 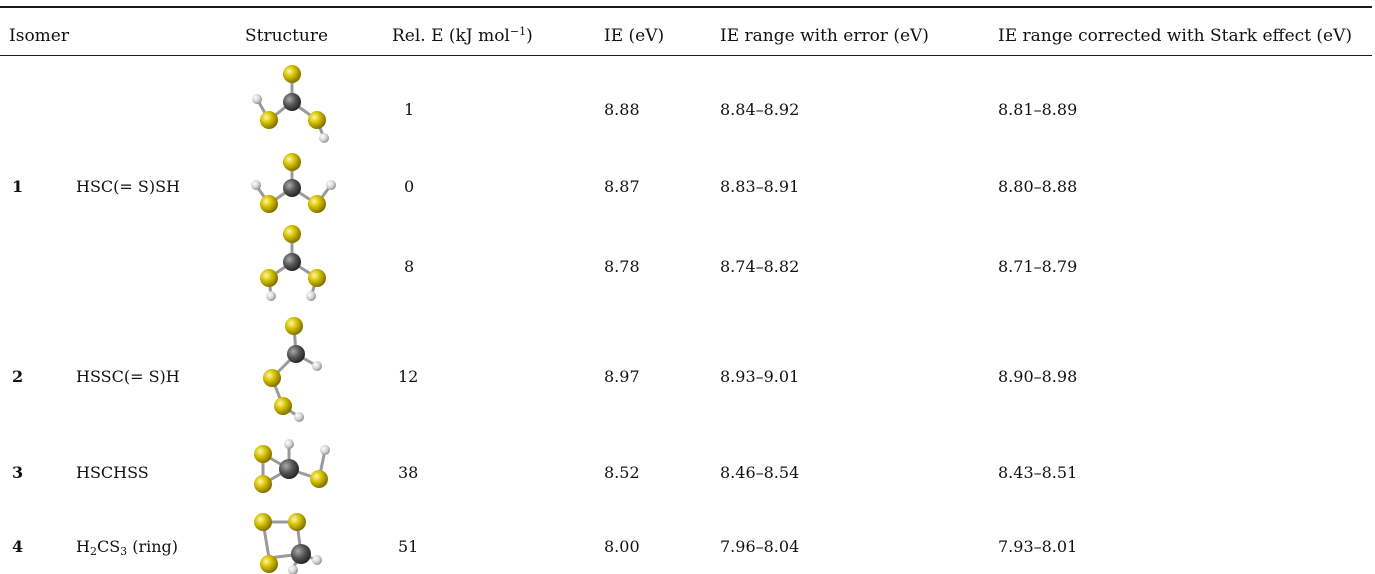 I want to click on header-rule, so click(x=686, y=55).